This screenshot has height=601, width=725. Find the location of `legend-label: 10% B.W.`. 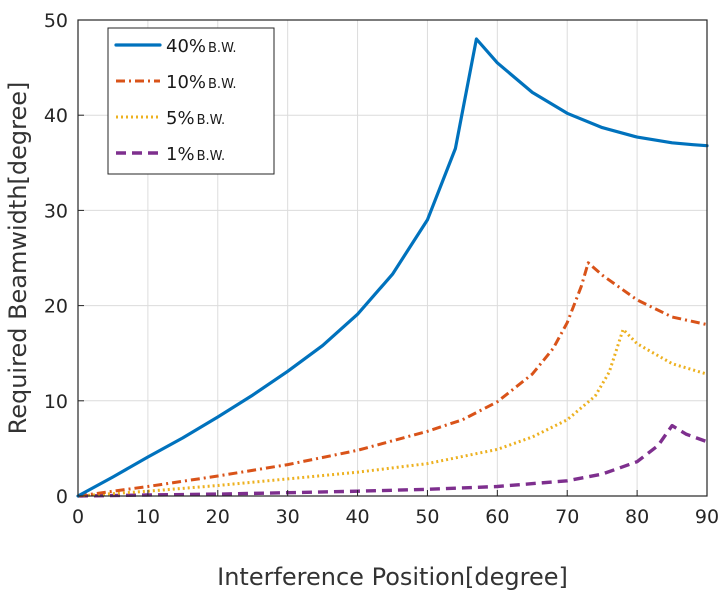

legend-label: 10% B.W. is located at coordinates (201, 82).